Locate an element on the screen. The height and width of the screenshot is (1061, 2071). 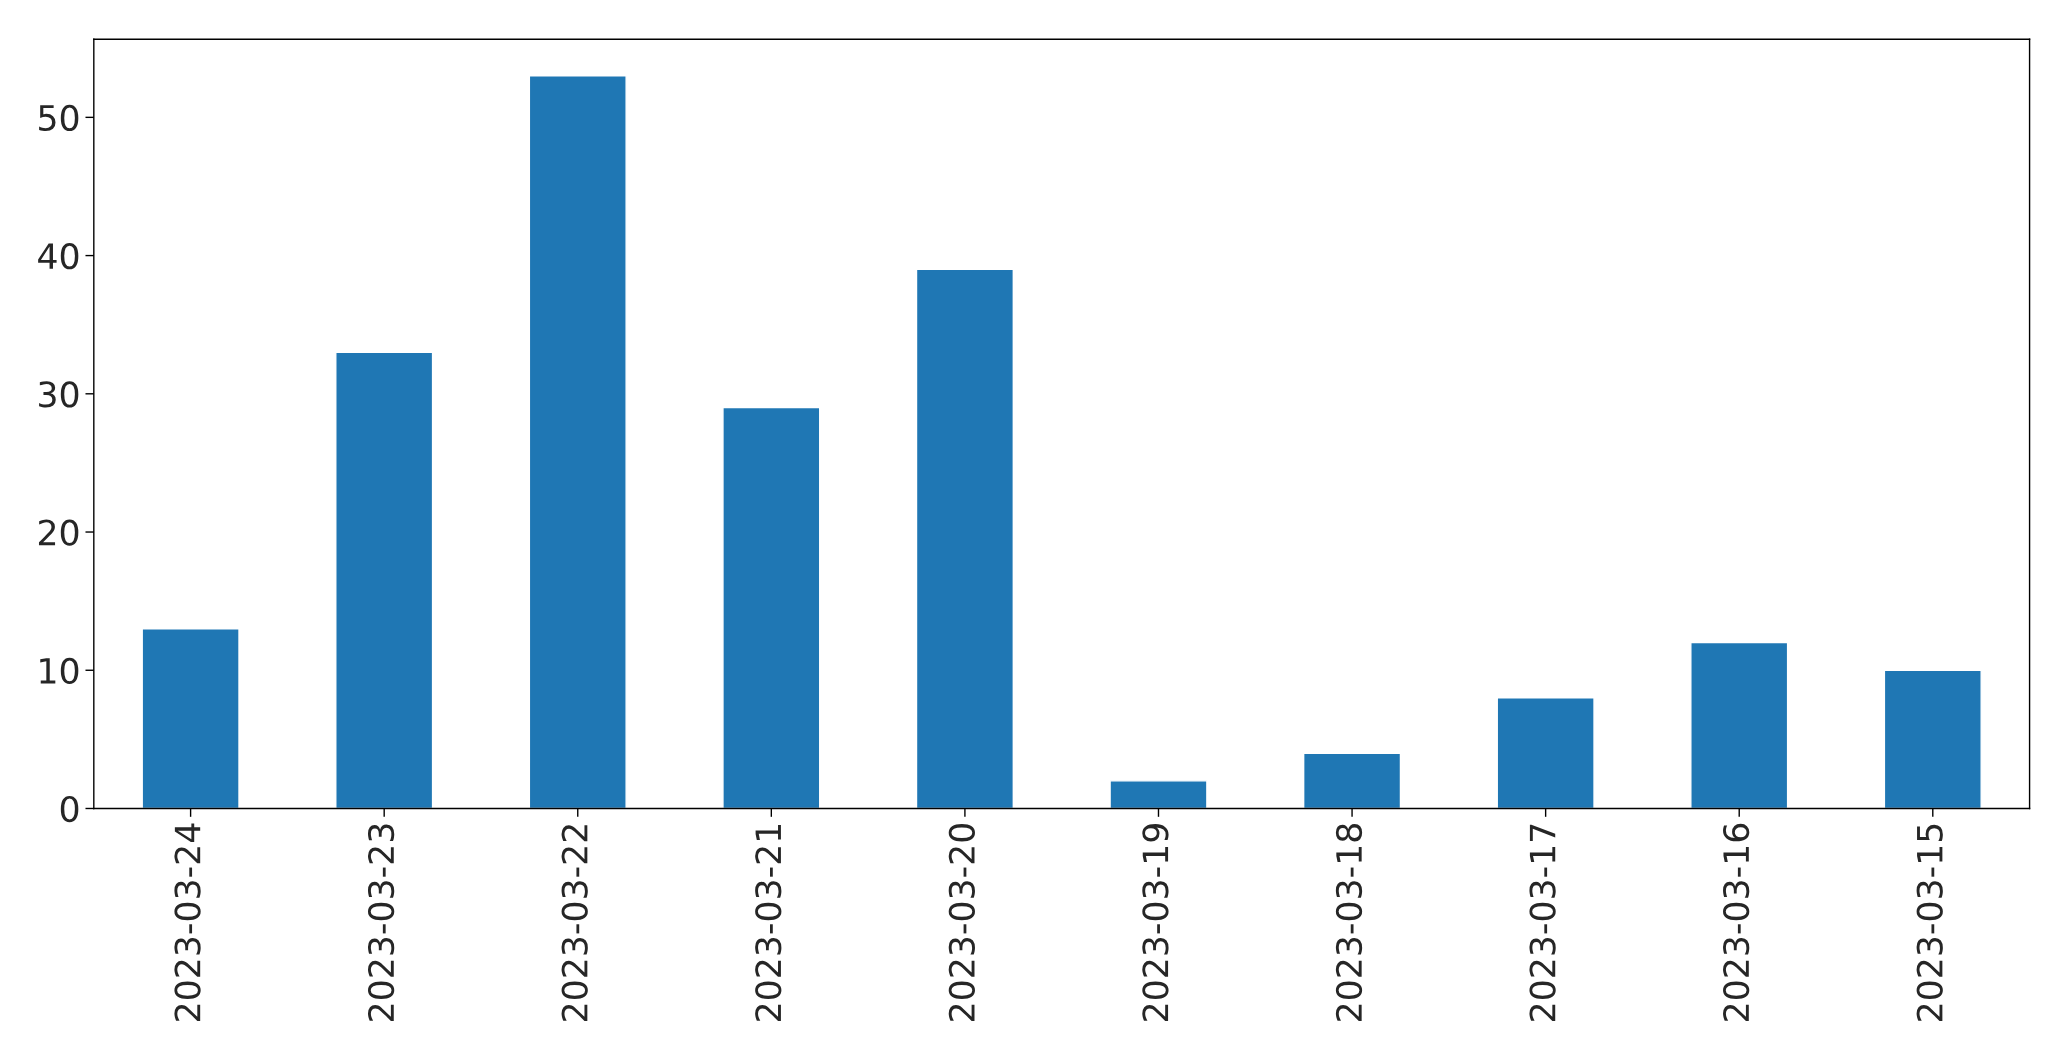
y-tick-label: 40 is located at coordinates (58, 256).